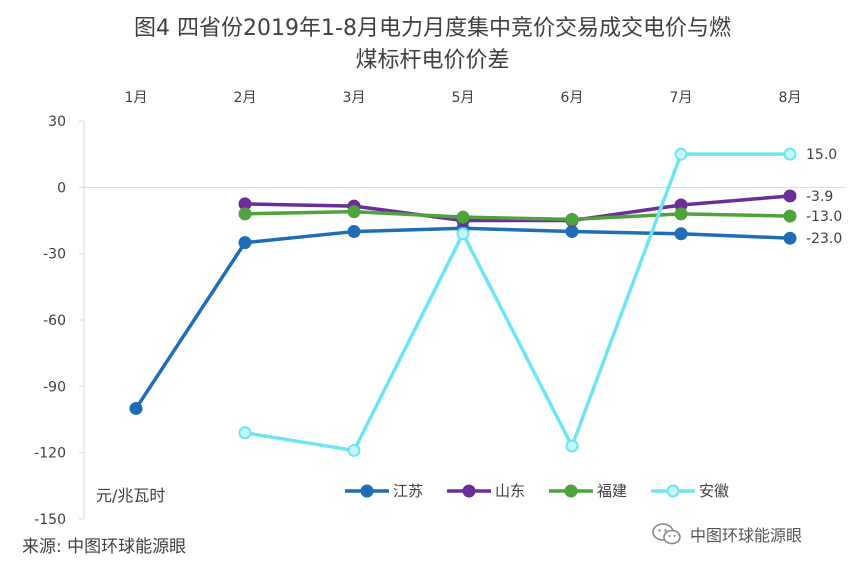 The height and width of the screenshot is (570, 865). I want to click on legend-item: 江苏, so click(384, 490).